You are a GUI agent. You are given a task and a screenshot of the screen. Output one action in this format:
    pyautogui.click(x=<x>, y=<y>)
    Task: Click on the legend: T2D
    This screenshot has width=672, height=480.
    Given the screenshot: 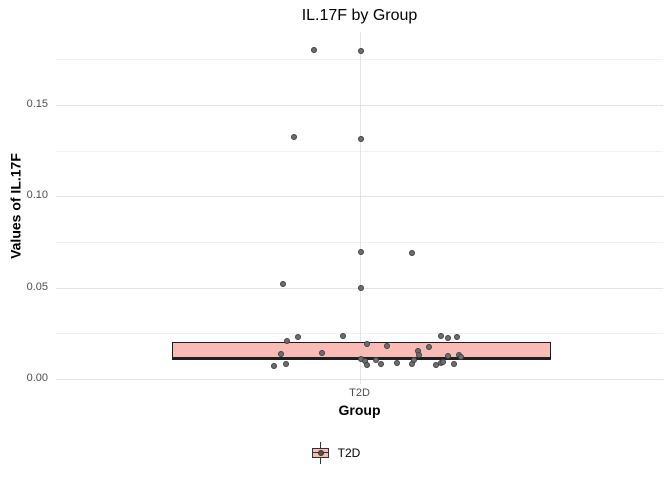 What is the action you would take?
    pyautogui.click(x=336, y=453)
    